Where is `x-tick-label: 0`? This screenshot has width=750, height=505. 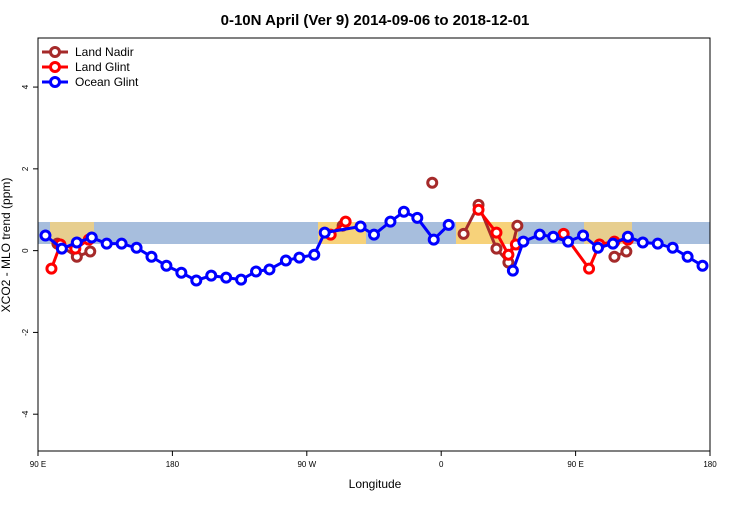
x-tick-label: 0 is located at coordinates (441, 464).